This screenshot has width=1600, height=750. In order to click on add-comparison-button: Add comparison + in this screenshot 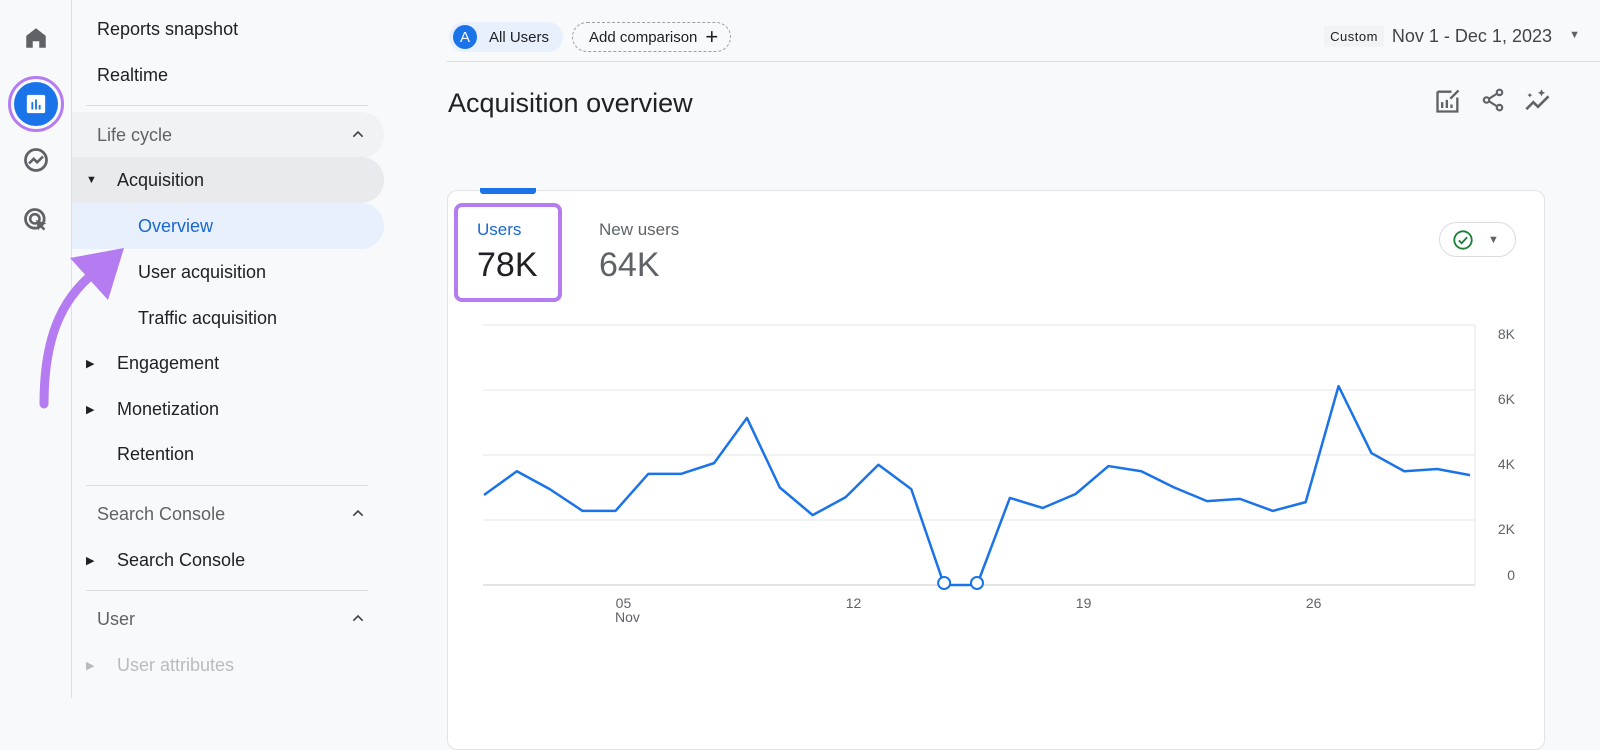, I will do `click(652, 37)`.